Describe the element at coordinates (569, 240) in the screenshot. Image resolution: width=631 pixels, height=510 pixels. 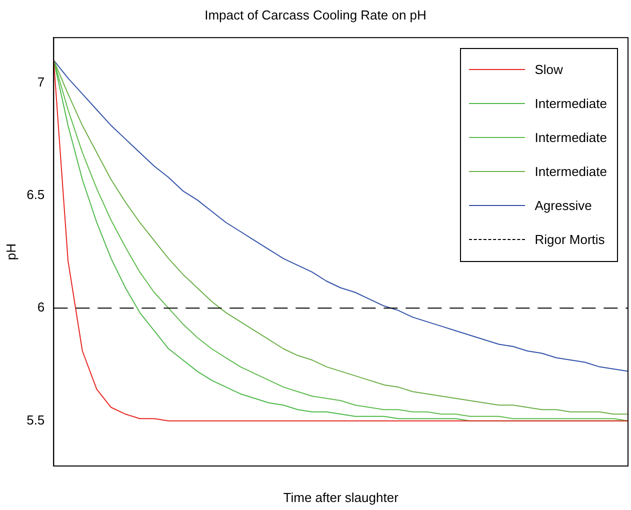
I see `legend-label: Rigor Mortis` at that location.